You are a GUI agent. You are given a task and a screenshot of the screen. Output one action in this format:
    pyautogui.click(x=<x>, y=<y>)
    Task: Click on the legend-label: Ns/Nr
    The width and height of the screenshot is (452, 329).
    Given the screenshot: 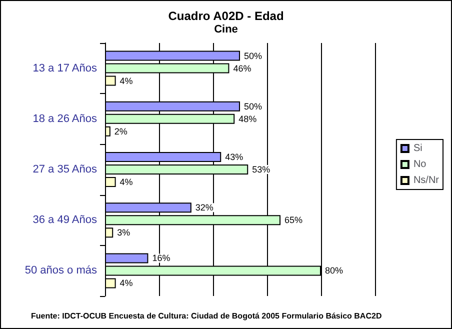 What is the action you would take?
    pyautogui.click(x=426, y=180)
    